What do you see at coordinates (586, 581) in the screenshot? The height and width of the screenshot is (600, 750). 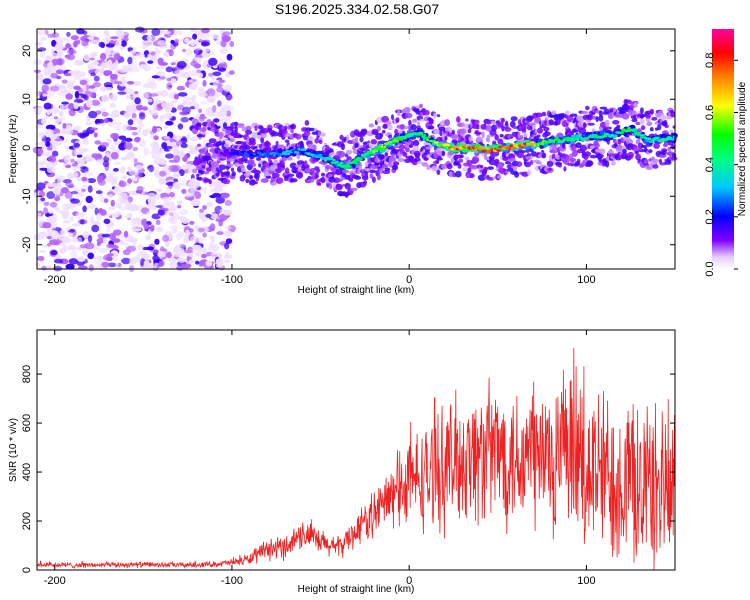 I see `x-tick-label: 100` at bounding box center [586, 581].